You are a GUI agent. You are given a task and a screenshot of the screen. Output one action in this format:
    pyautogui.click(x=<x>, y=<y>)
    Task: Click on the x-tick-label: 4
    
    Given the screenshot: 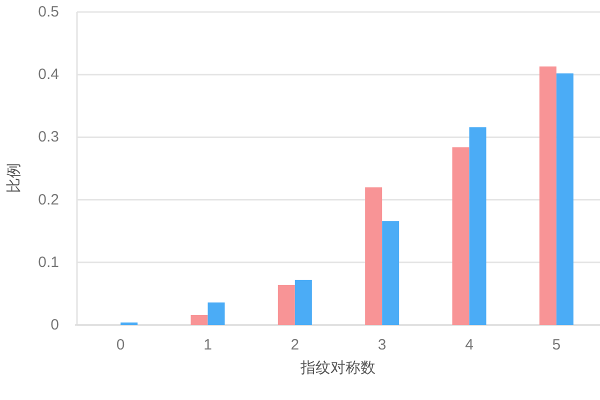 What is the action you would take?
    pyautogui.click(x=469, y=345)
    